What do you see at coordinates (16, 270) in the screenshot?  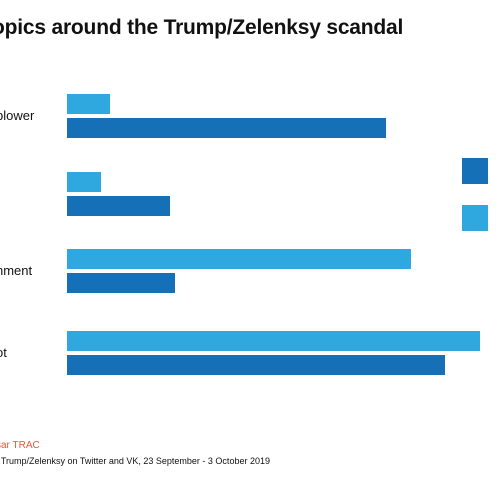 I see `category-label-2: nment` at bounding box center [16, 270].